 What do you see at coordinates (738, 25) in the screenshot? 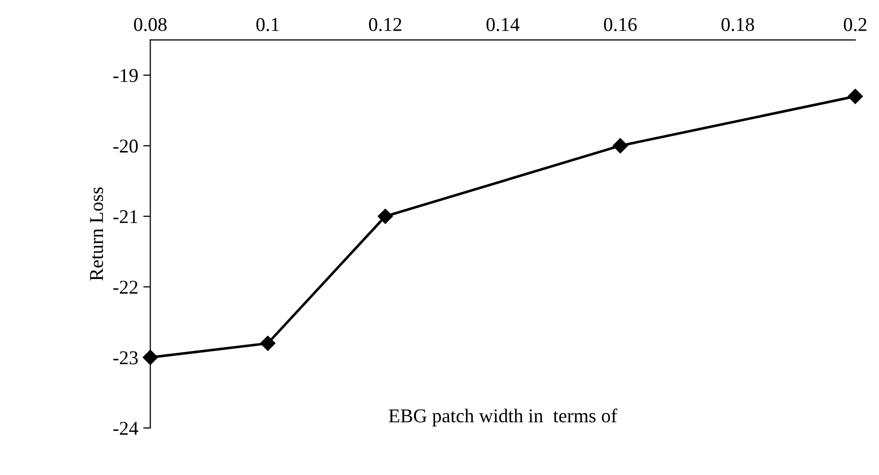
I see `x-tick-label: 0.18` at bounding box center [738, 25].